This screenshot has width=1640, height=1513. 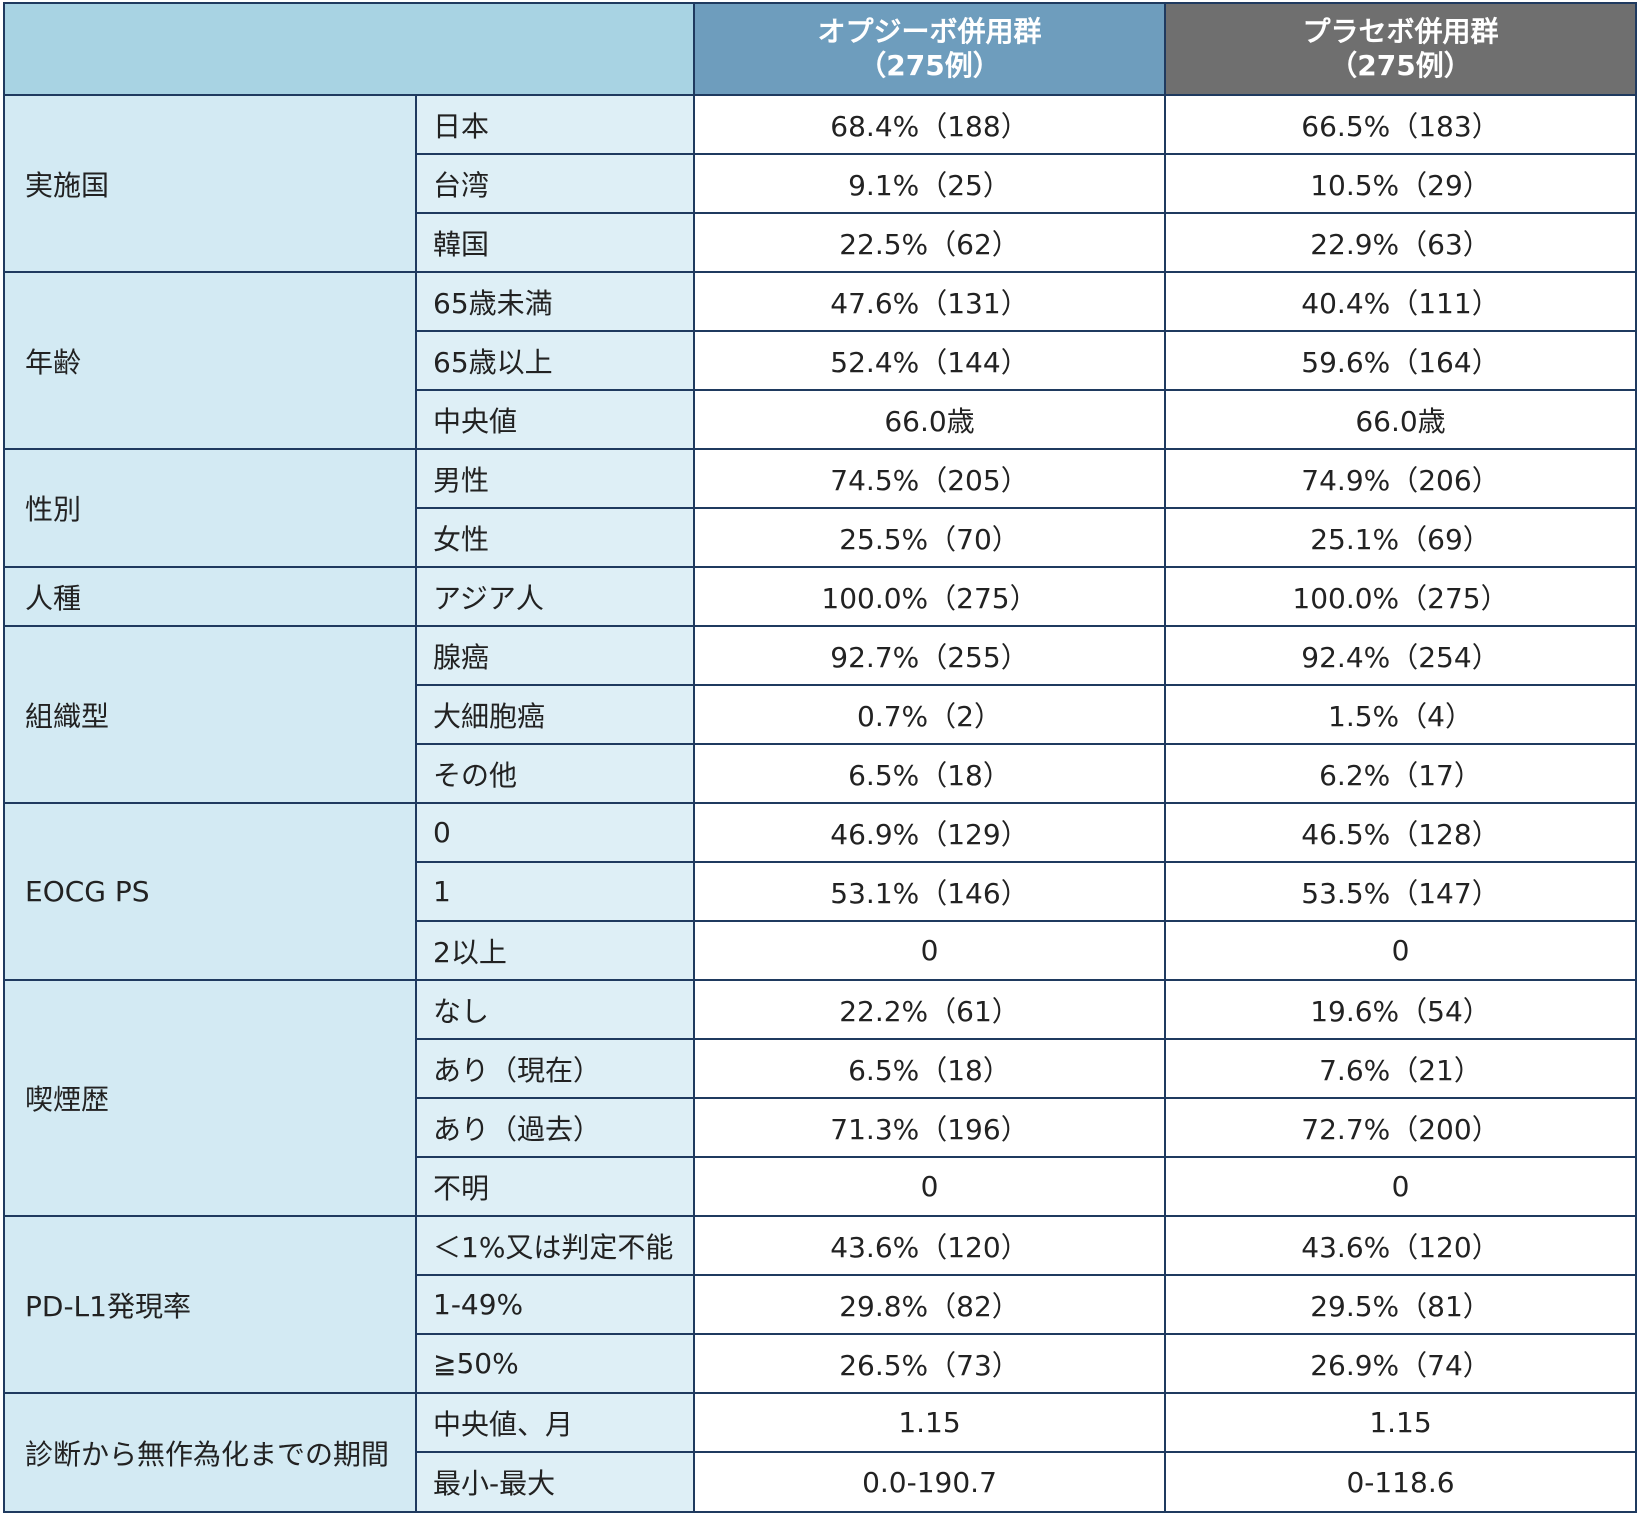 I want to click on opdivo-value: 68.4%（188）, so click(x=929, y=124).